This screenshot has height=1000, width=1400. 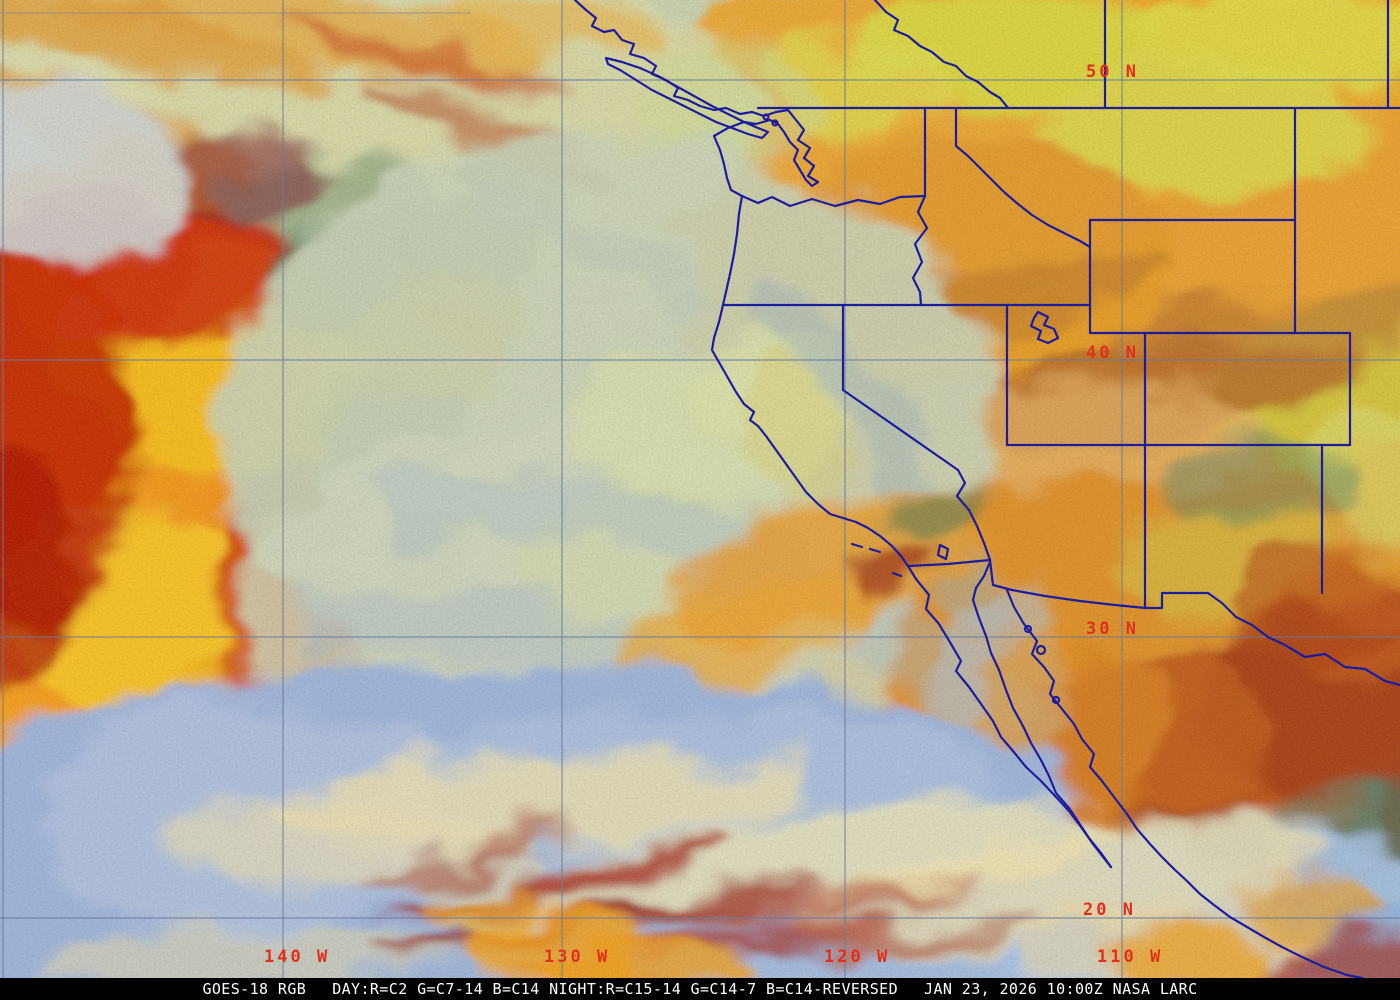 I want to click on lon-label-130w: 130 W, so click(x=577, y=957).